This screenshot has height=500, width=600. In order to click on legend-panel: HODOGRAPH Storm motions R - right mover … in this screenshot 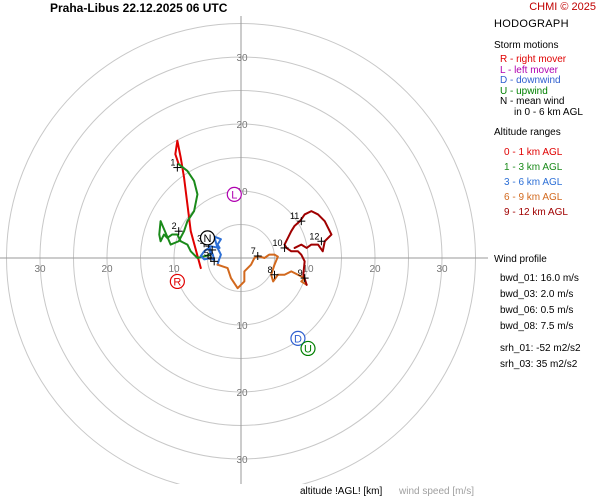, I will do `click(547, 195)`.